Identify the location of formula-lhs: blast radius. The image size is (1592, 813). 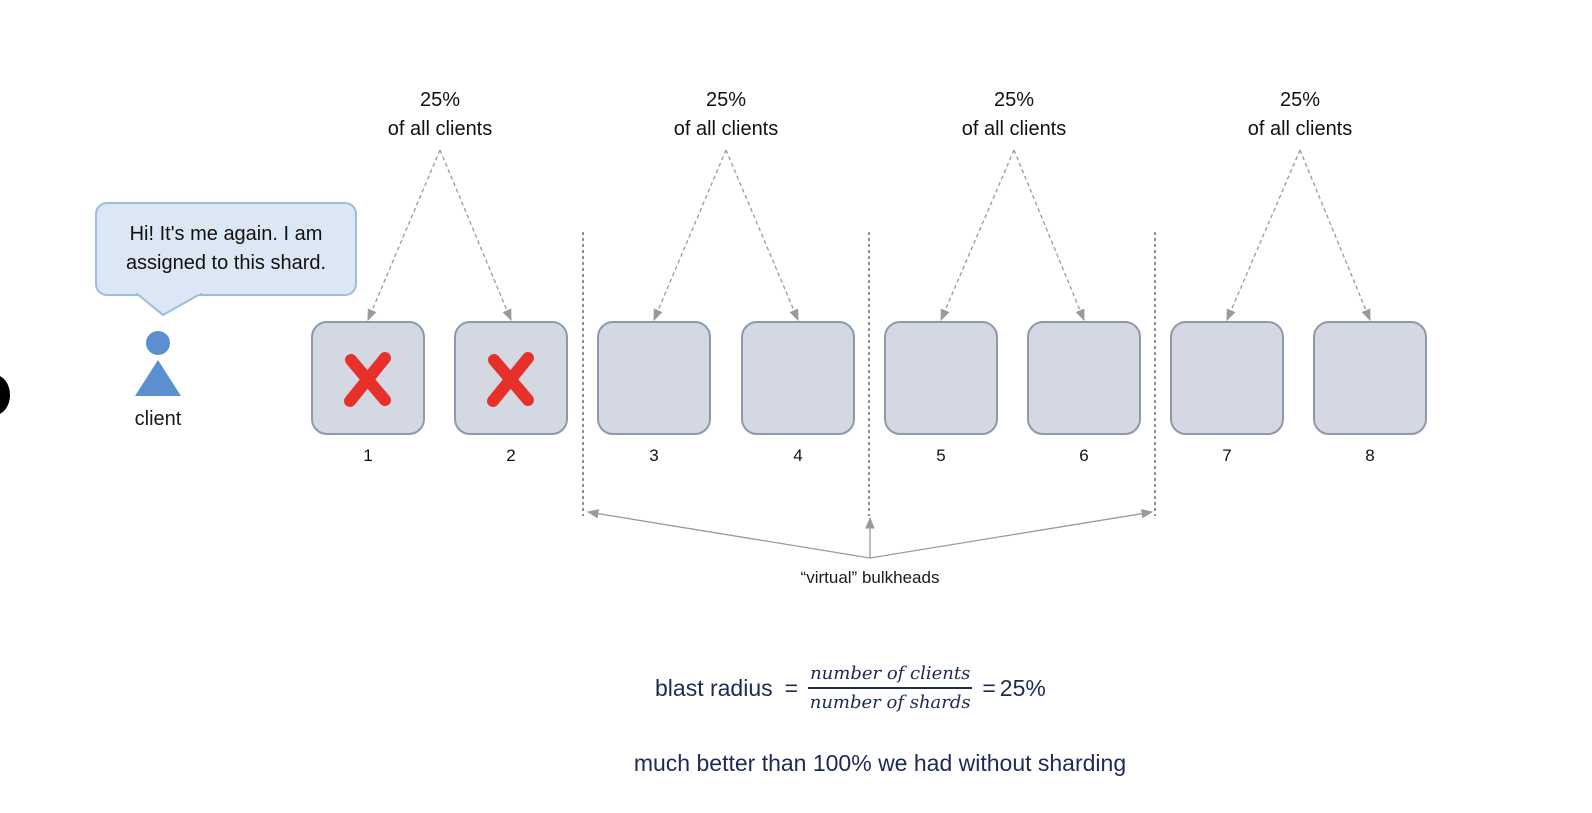
(714, 687).